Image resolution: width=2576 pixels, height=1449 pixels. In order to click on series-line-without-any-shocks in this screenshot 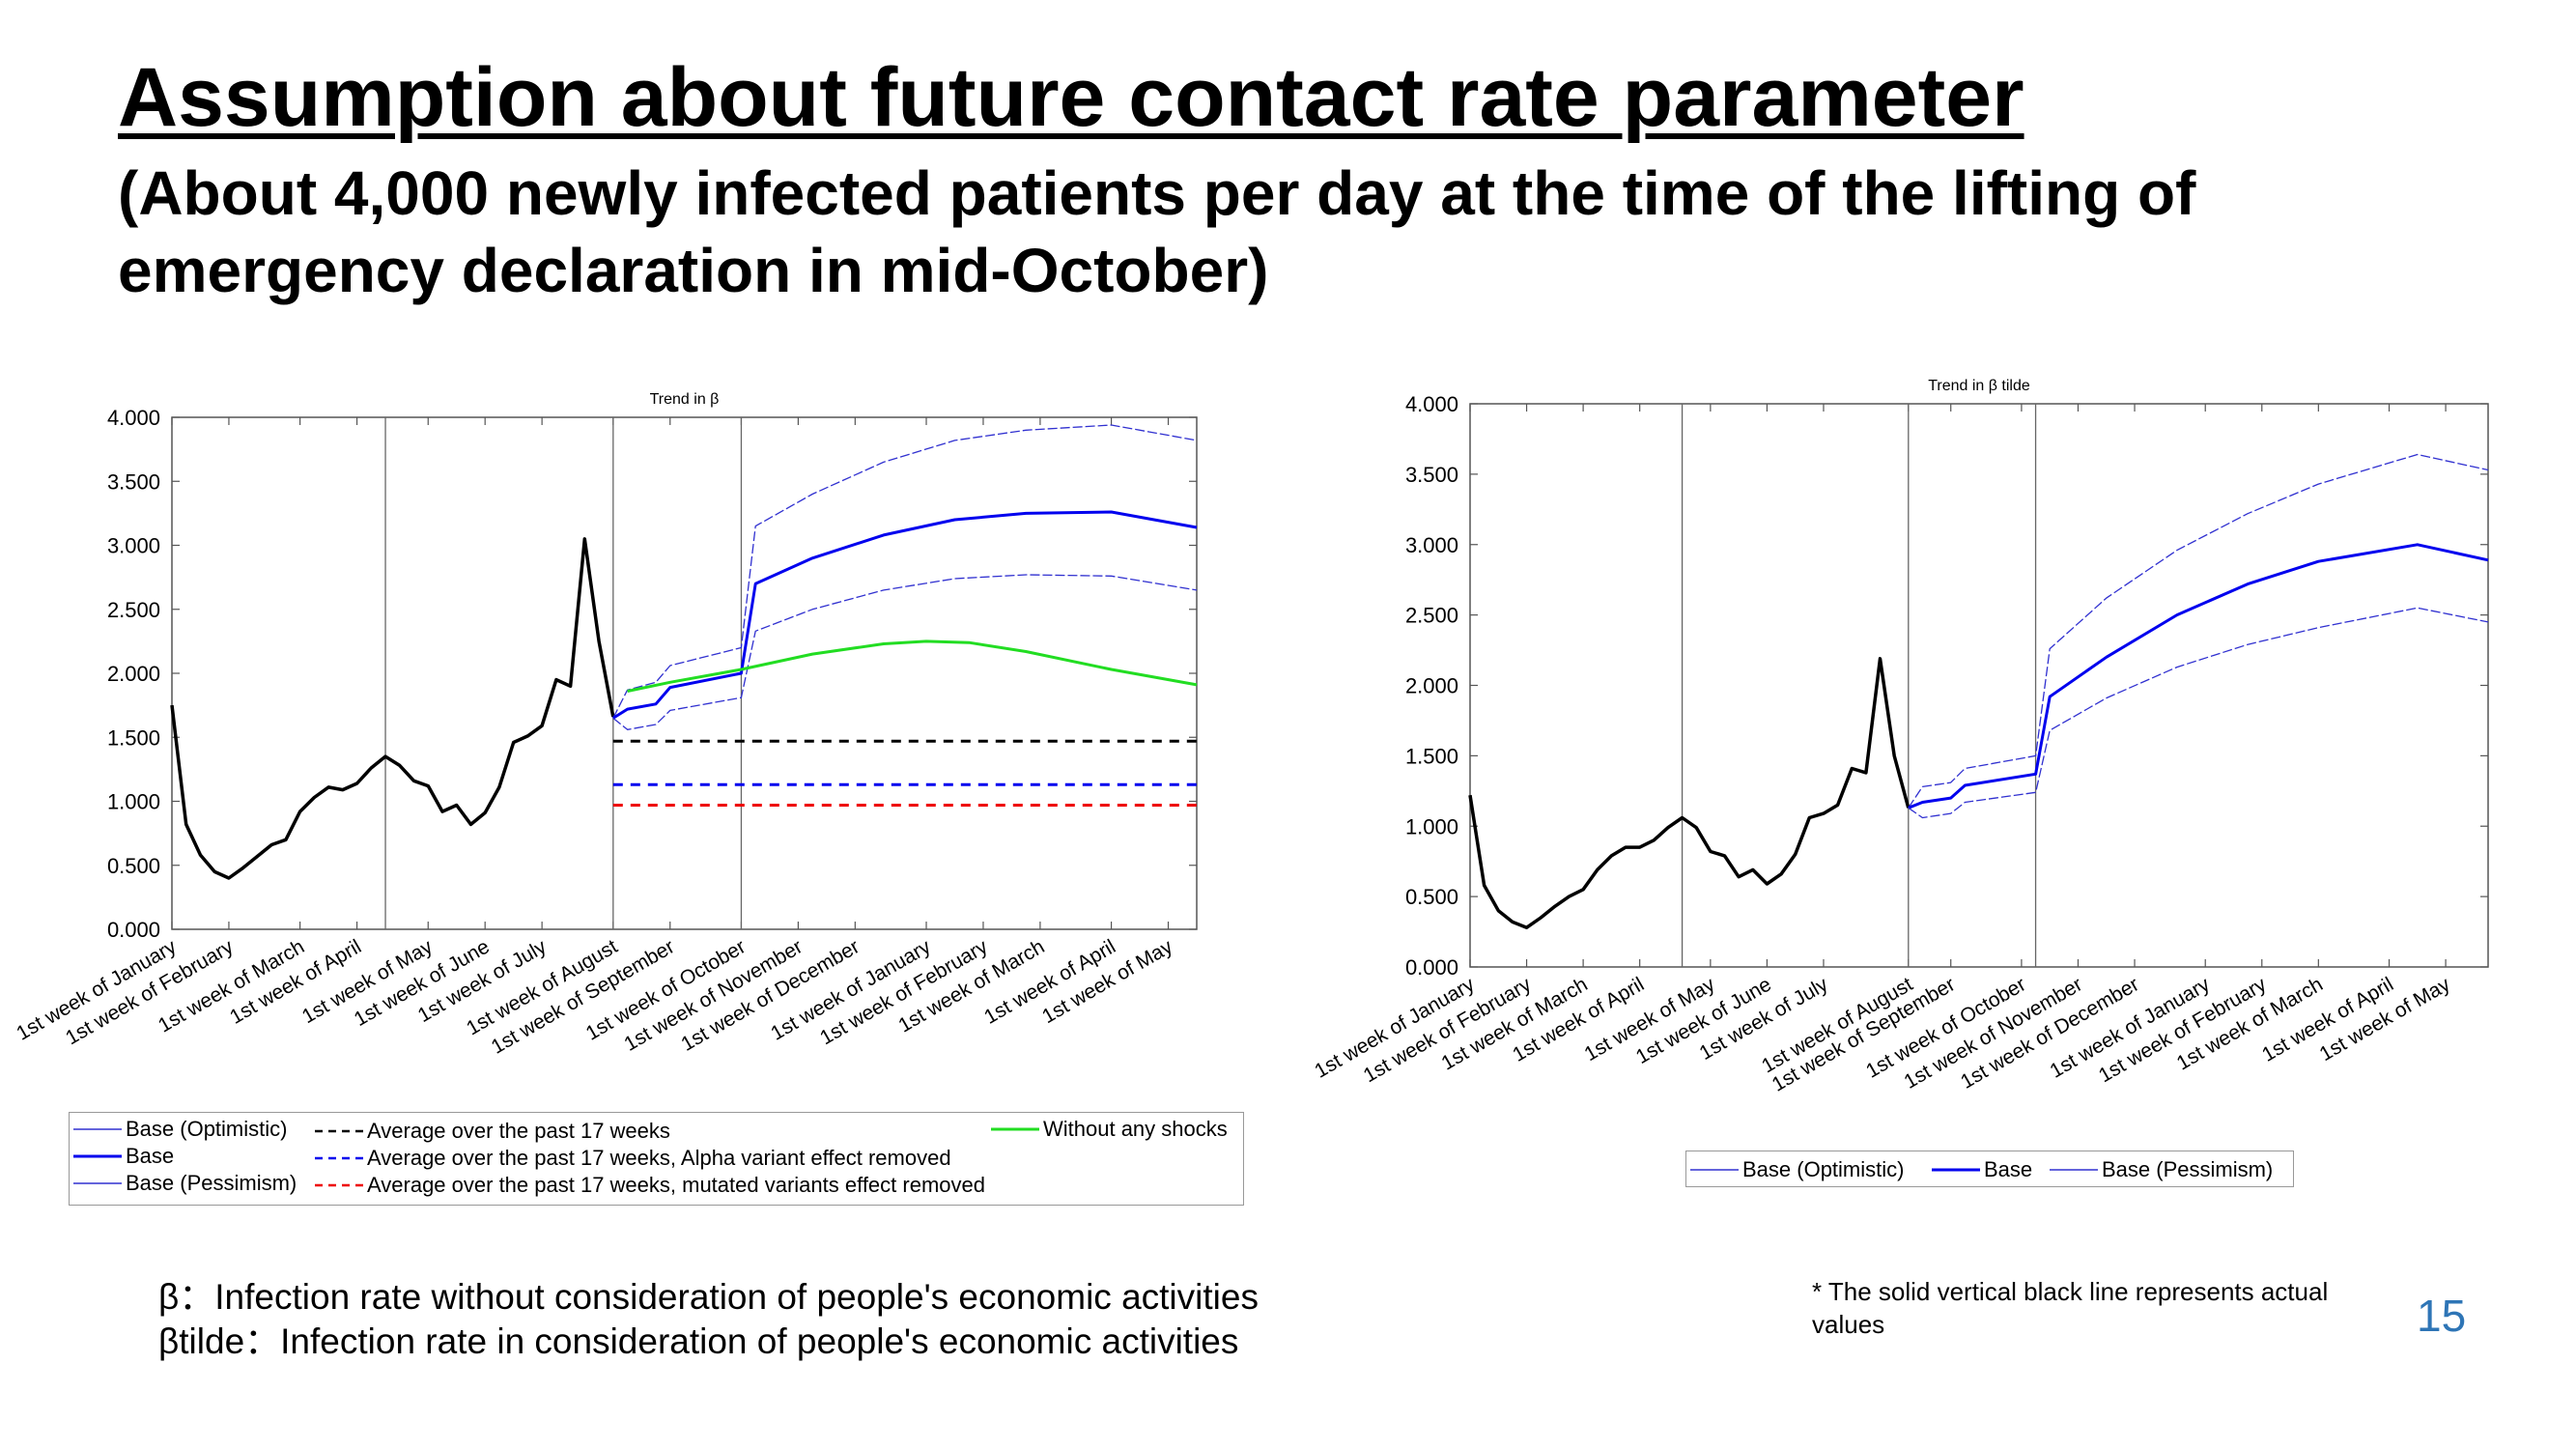, I will do `click(912, 666)`.